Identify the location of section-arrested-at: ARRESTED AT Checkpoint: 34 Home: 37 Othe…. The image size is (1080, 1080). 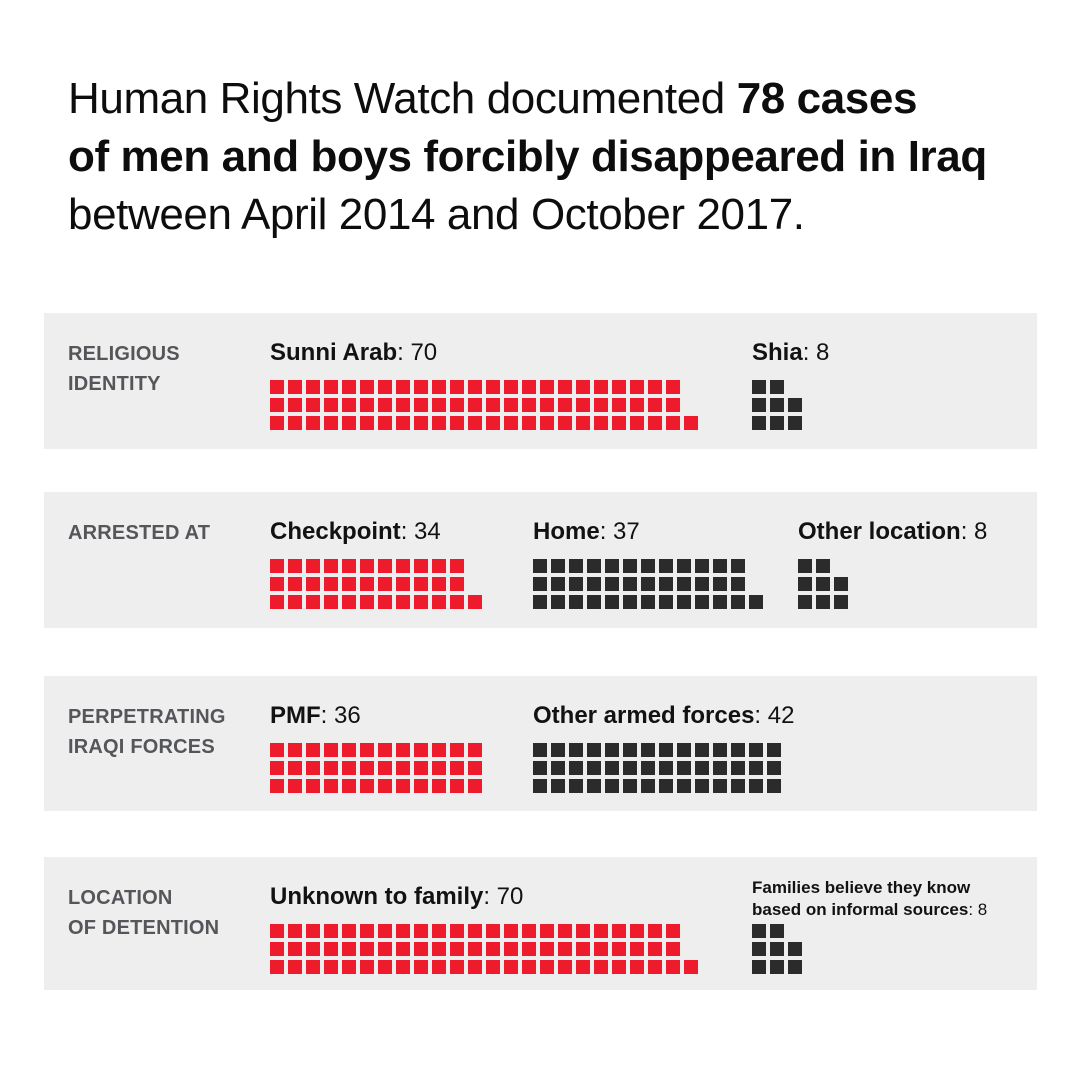
(540, 560).